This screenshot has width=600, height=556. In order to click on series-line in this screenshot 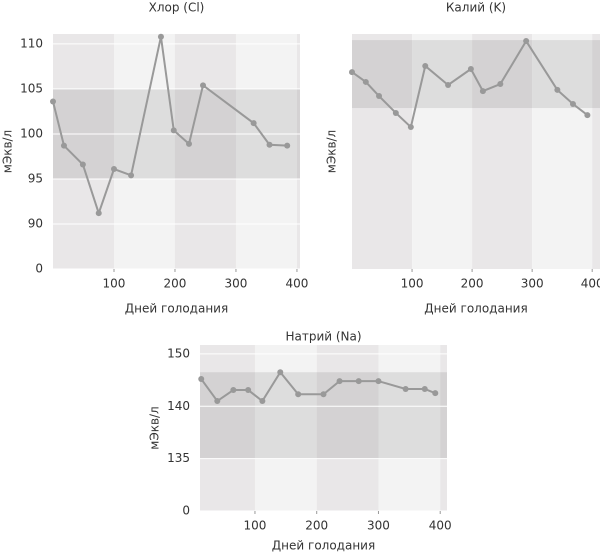, I will do `click(469, 84)`.